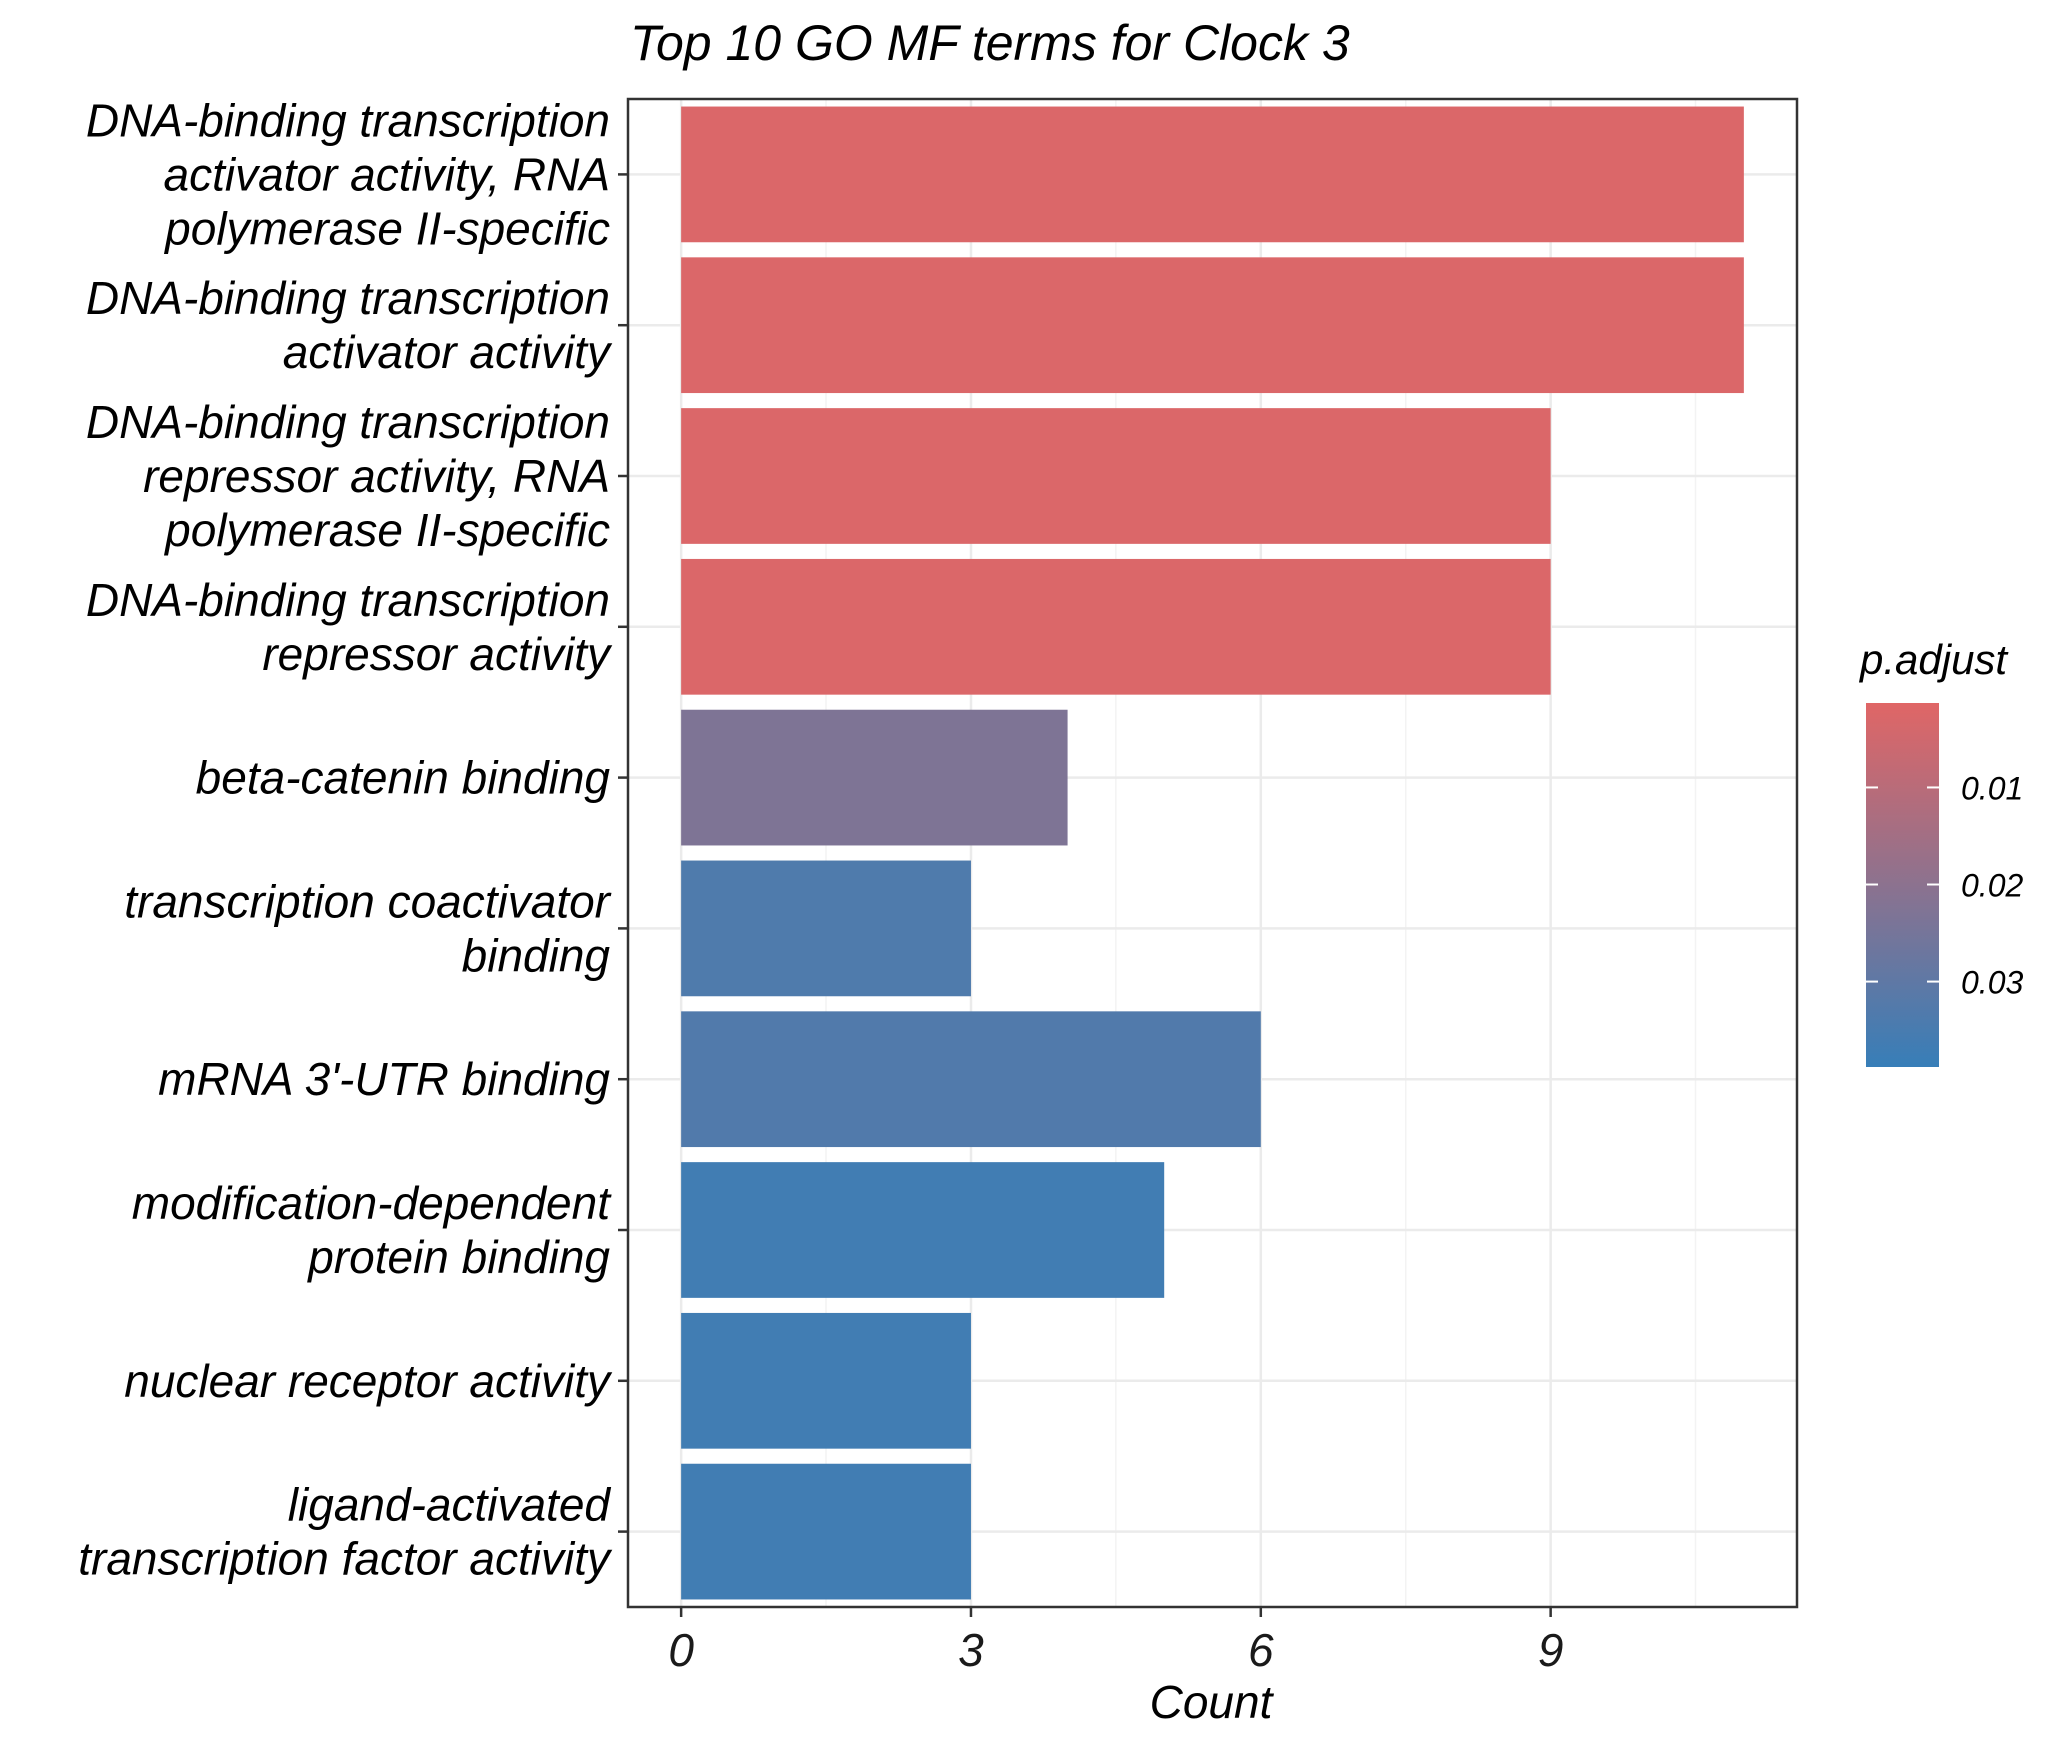 This screenshot has width=2053, height=1739. What do you see at coordinates (990, 43) in the screenshot?
I see `chart-title: Top 10 GO MF terms for Clock 3` at bounding box center [990, 43].